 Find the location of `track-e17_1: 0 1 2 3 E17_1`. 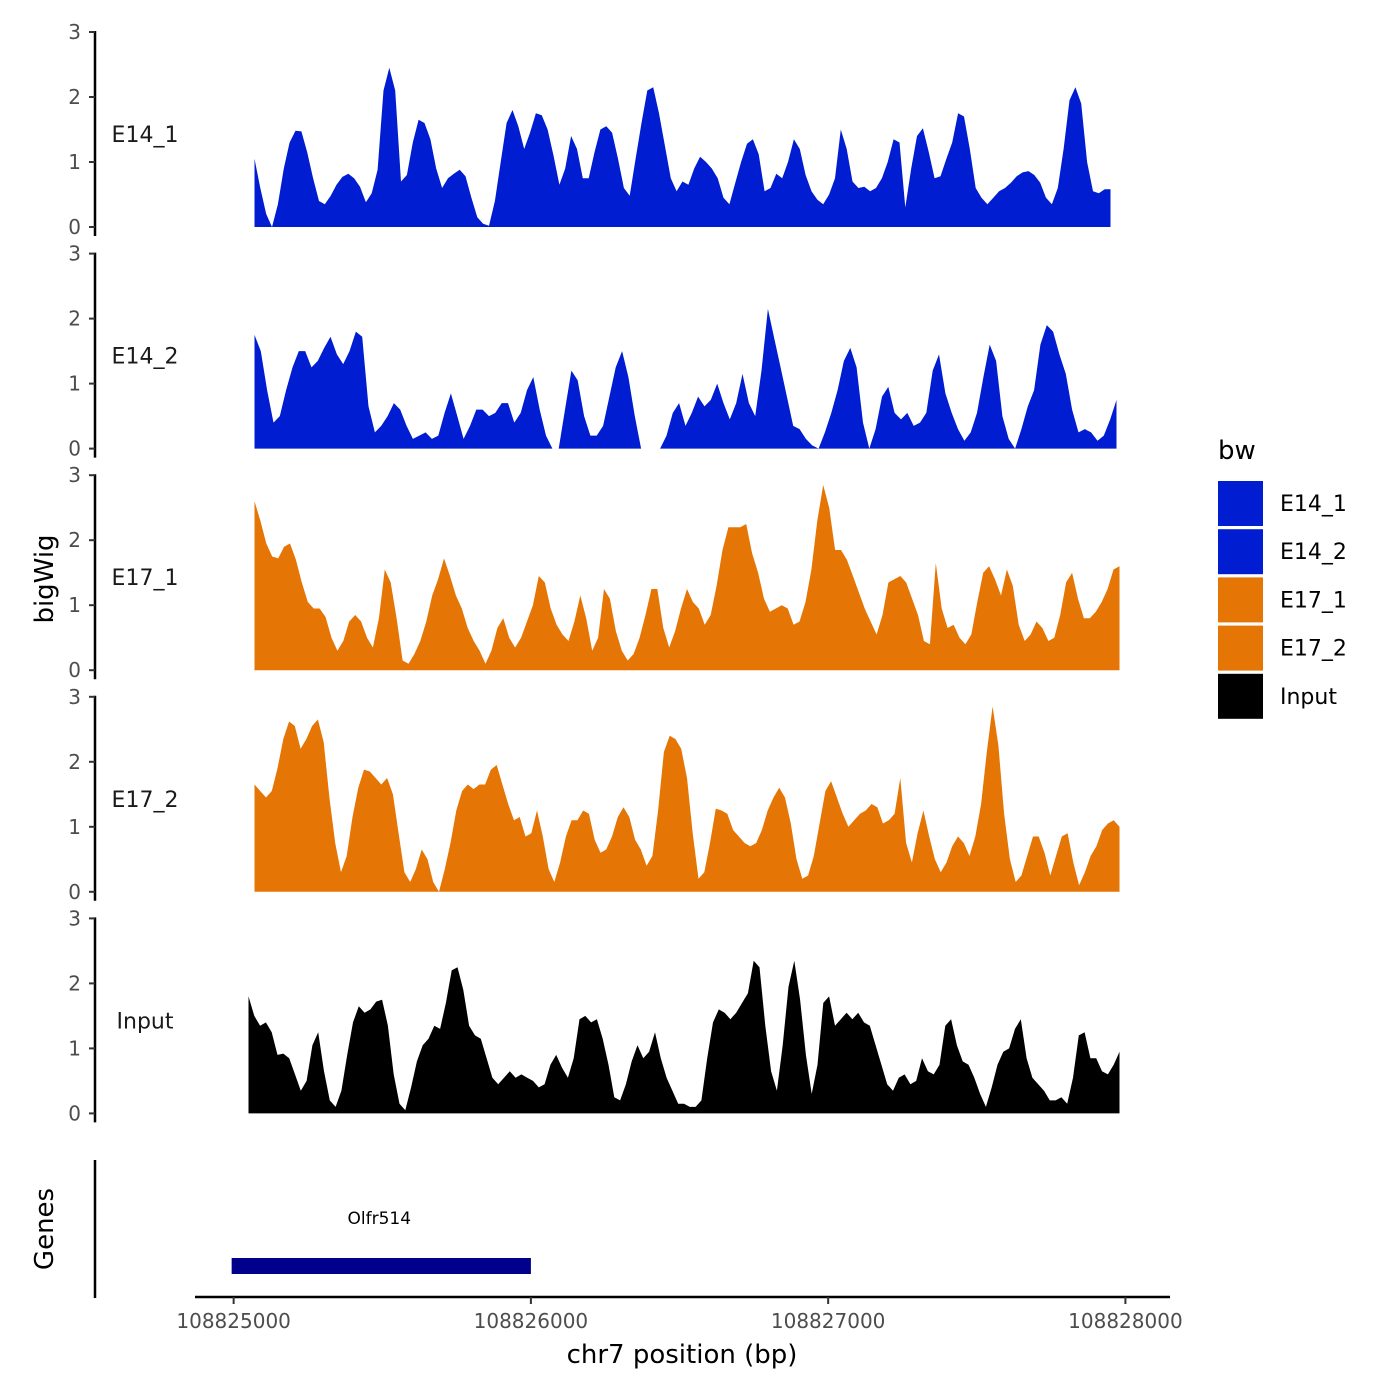

track-e17_1: 0 1 2 3 E17_1 is located at coordinates (594, 572).